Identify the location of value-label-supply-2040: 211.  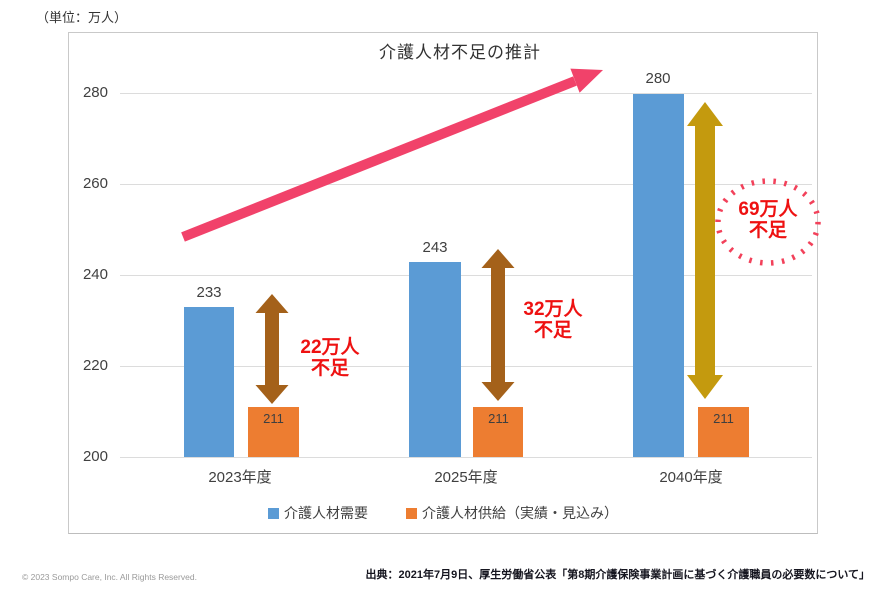
(723, 418).